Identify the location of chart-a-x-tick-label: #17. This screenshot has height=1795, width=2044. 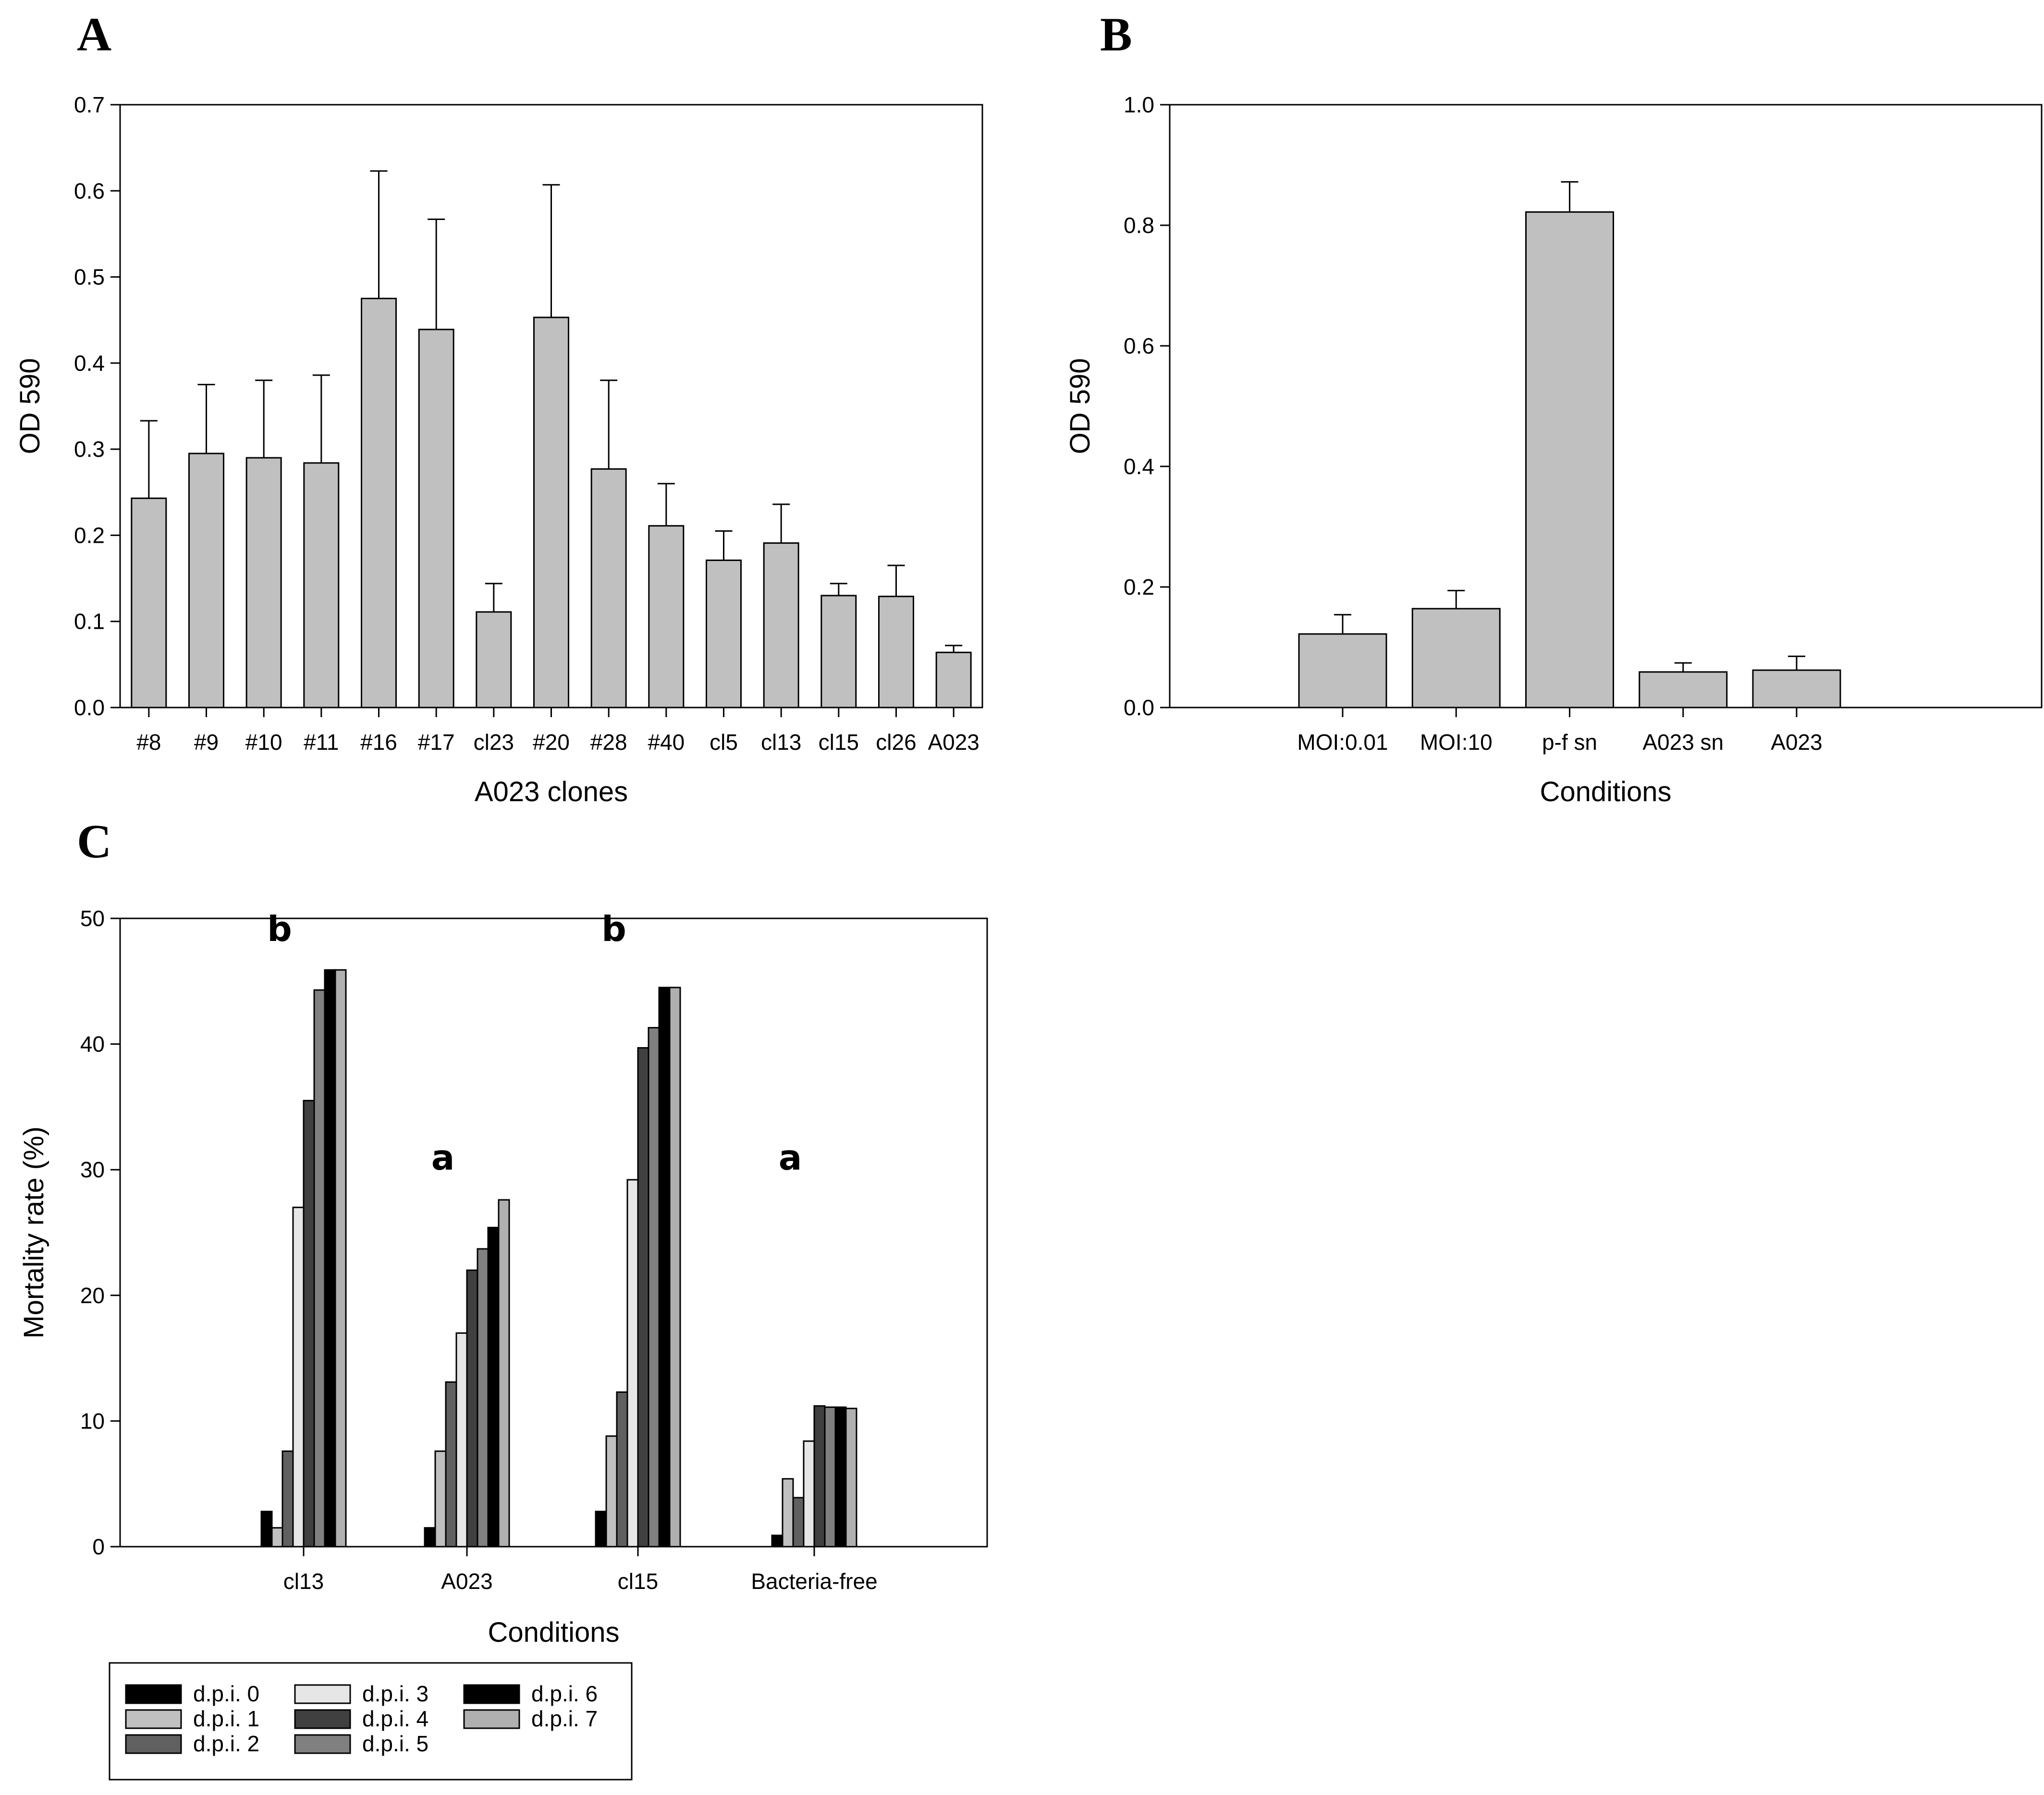
(436, 742).